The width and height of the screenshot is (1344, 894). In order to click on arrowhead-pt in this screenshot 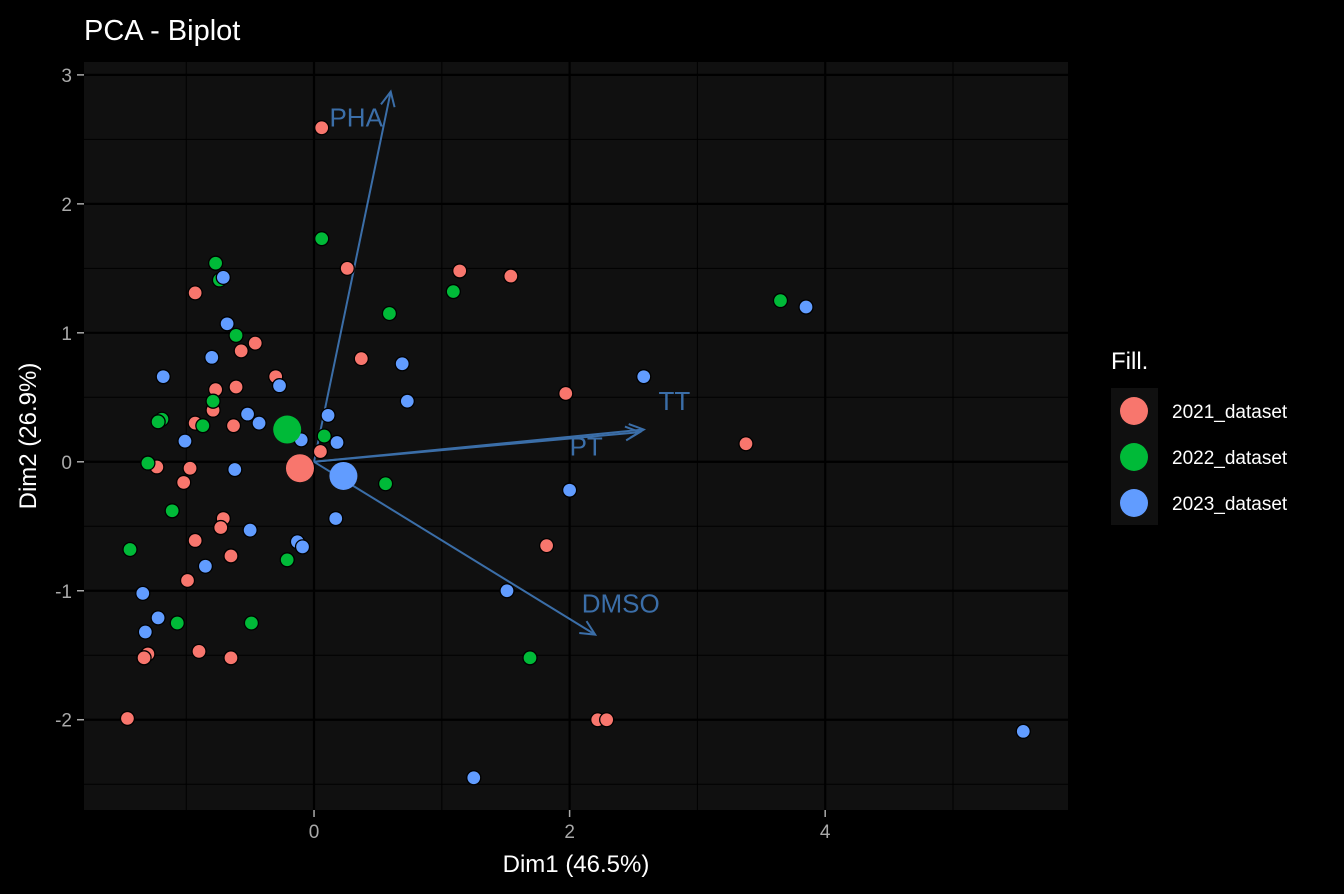, I will do `click(633, 433)`.